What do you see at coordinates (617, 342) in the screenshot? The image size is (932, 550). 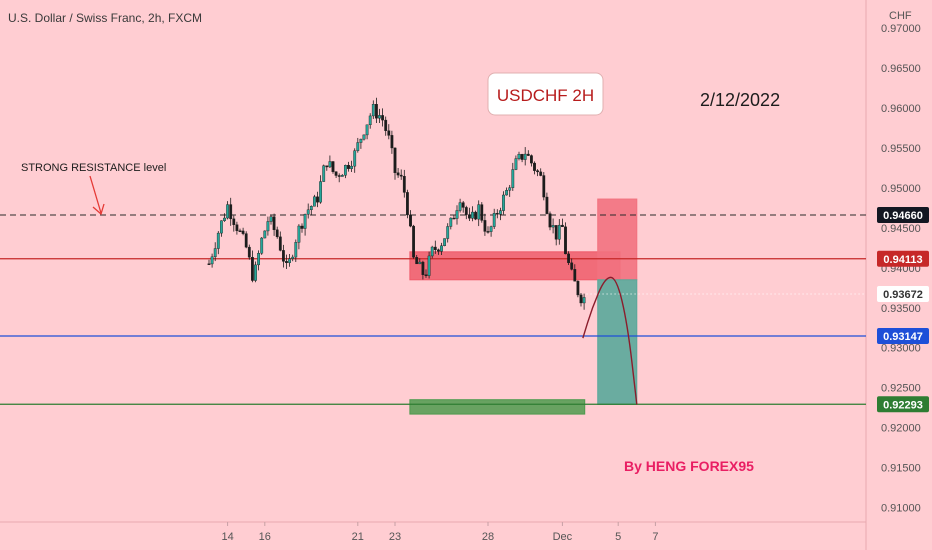 I see `profit-zone` at bounding box center [617, 342].